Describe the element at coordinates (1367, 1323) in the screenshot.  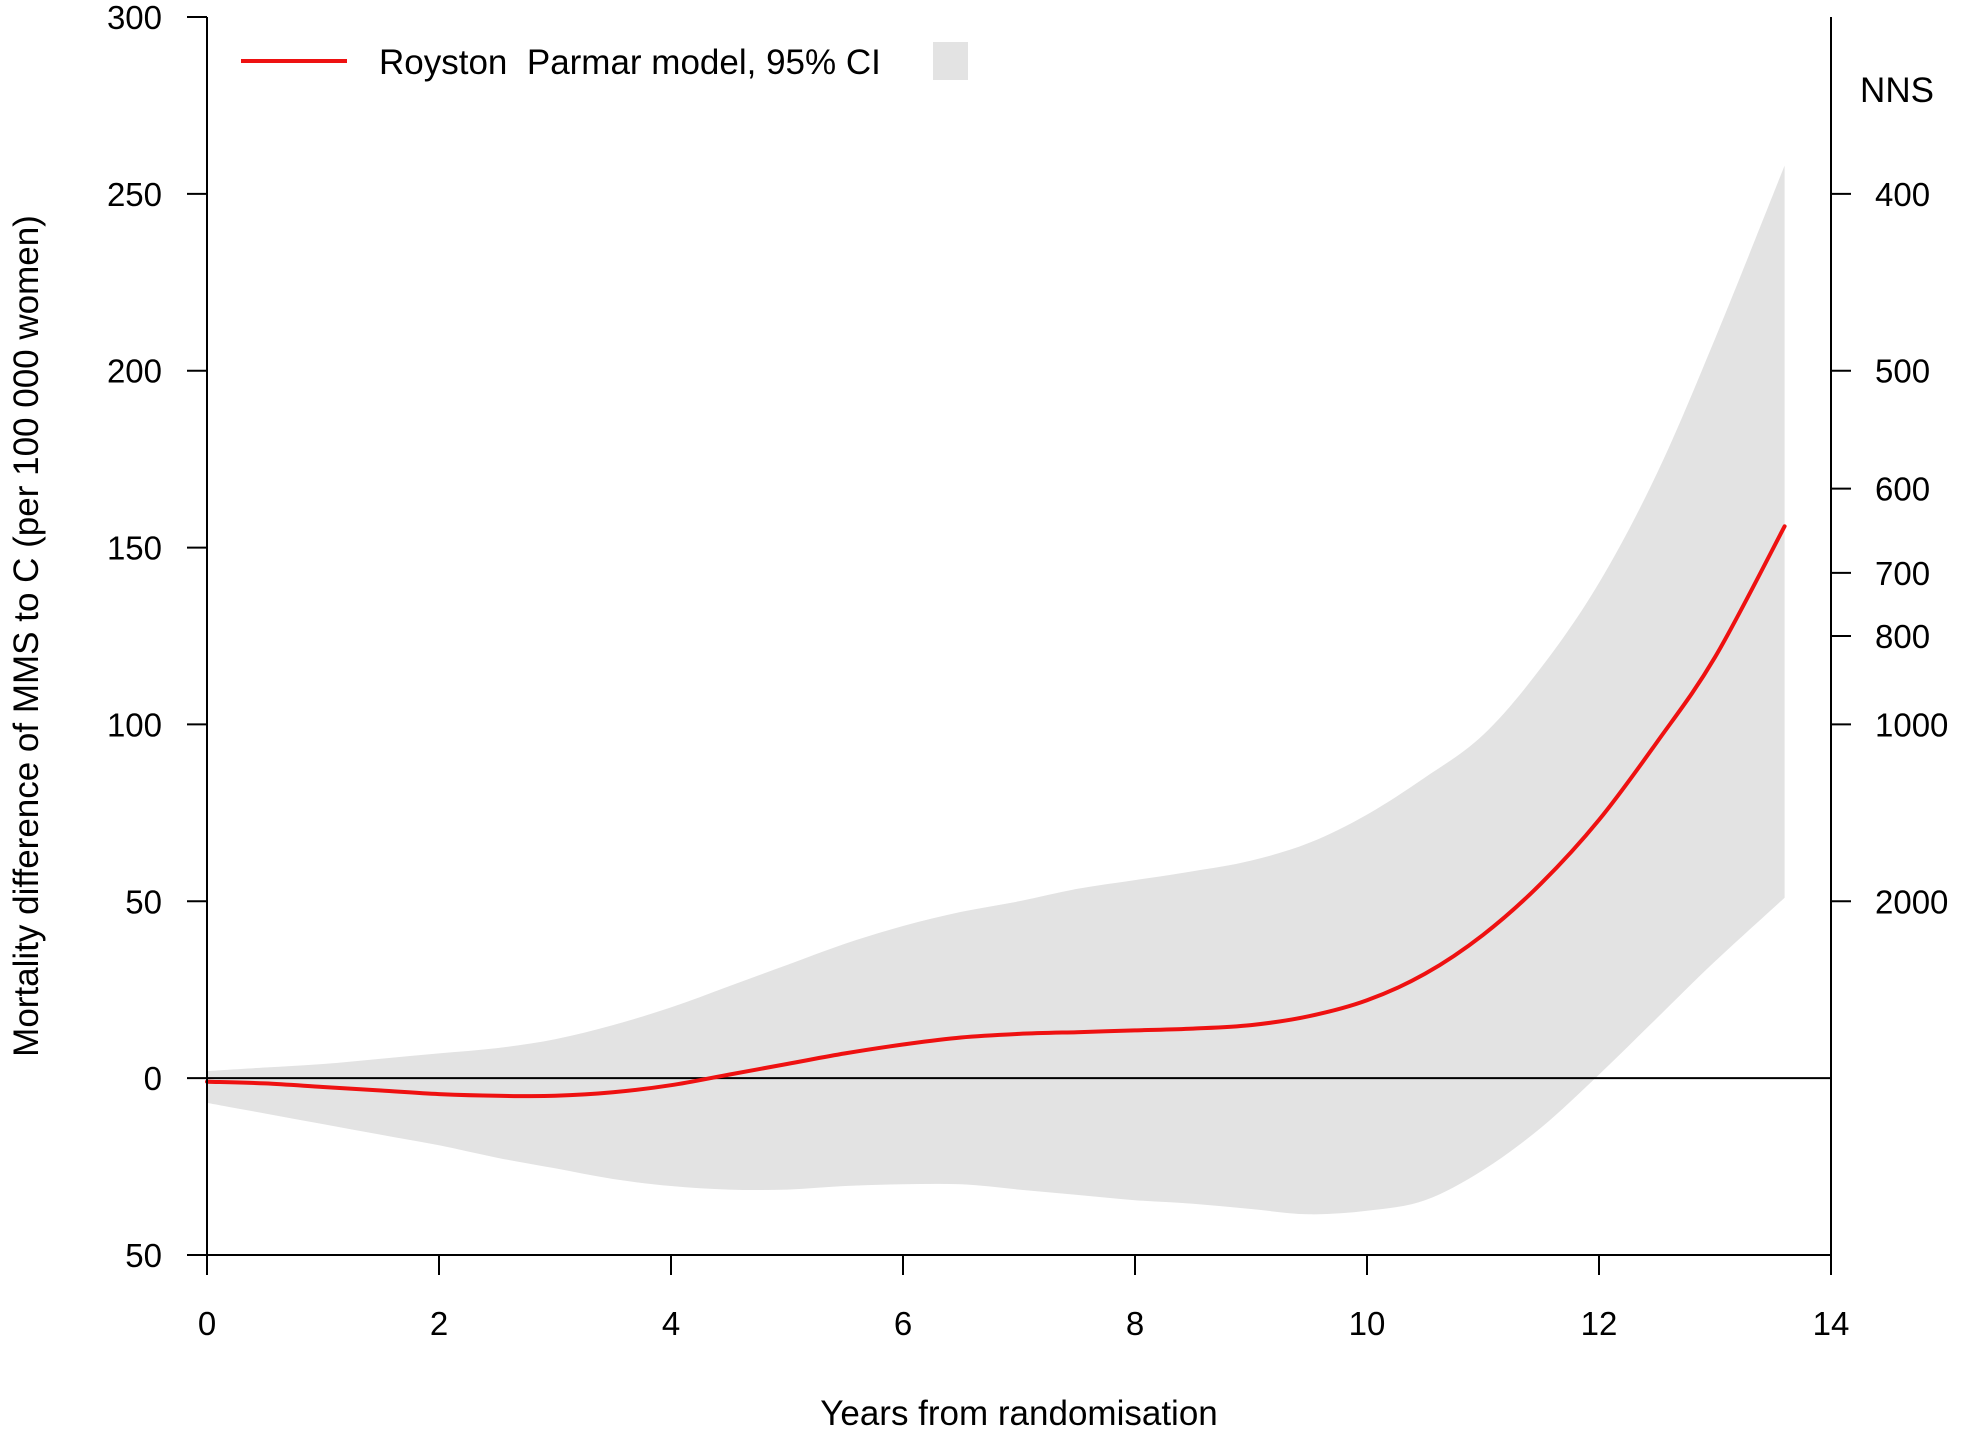
I see `x-tick-label: 10` at that location.